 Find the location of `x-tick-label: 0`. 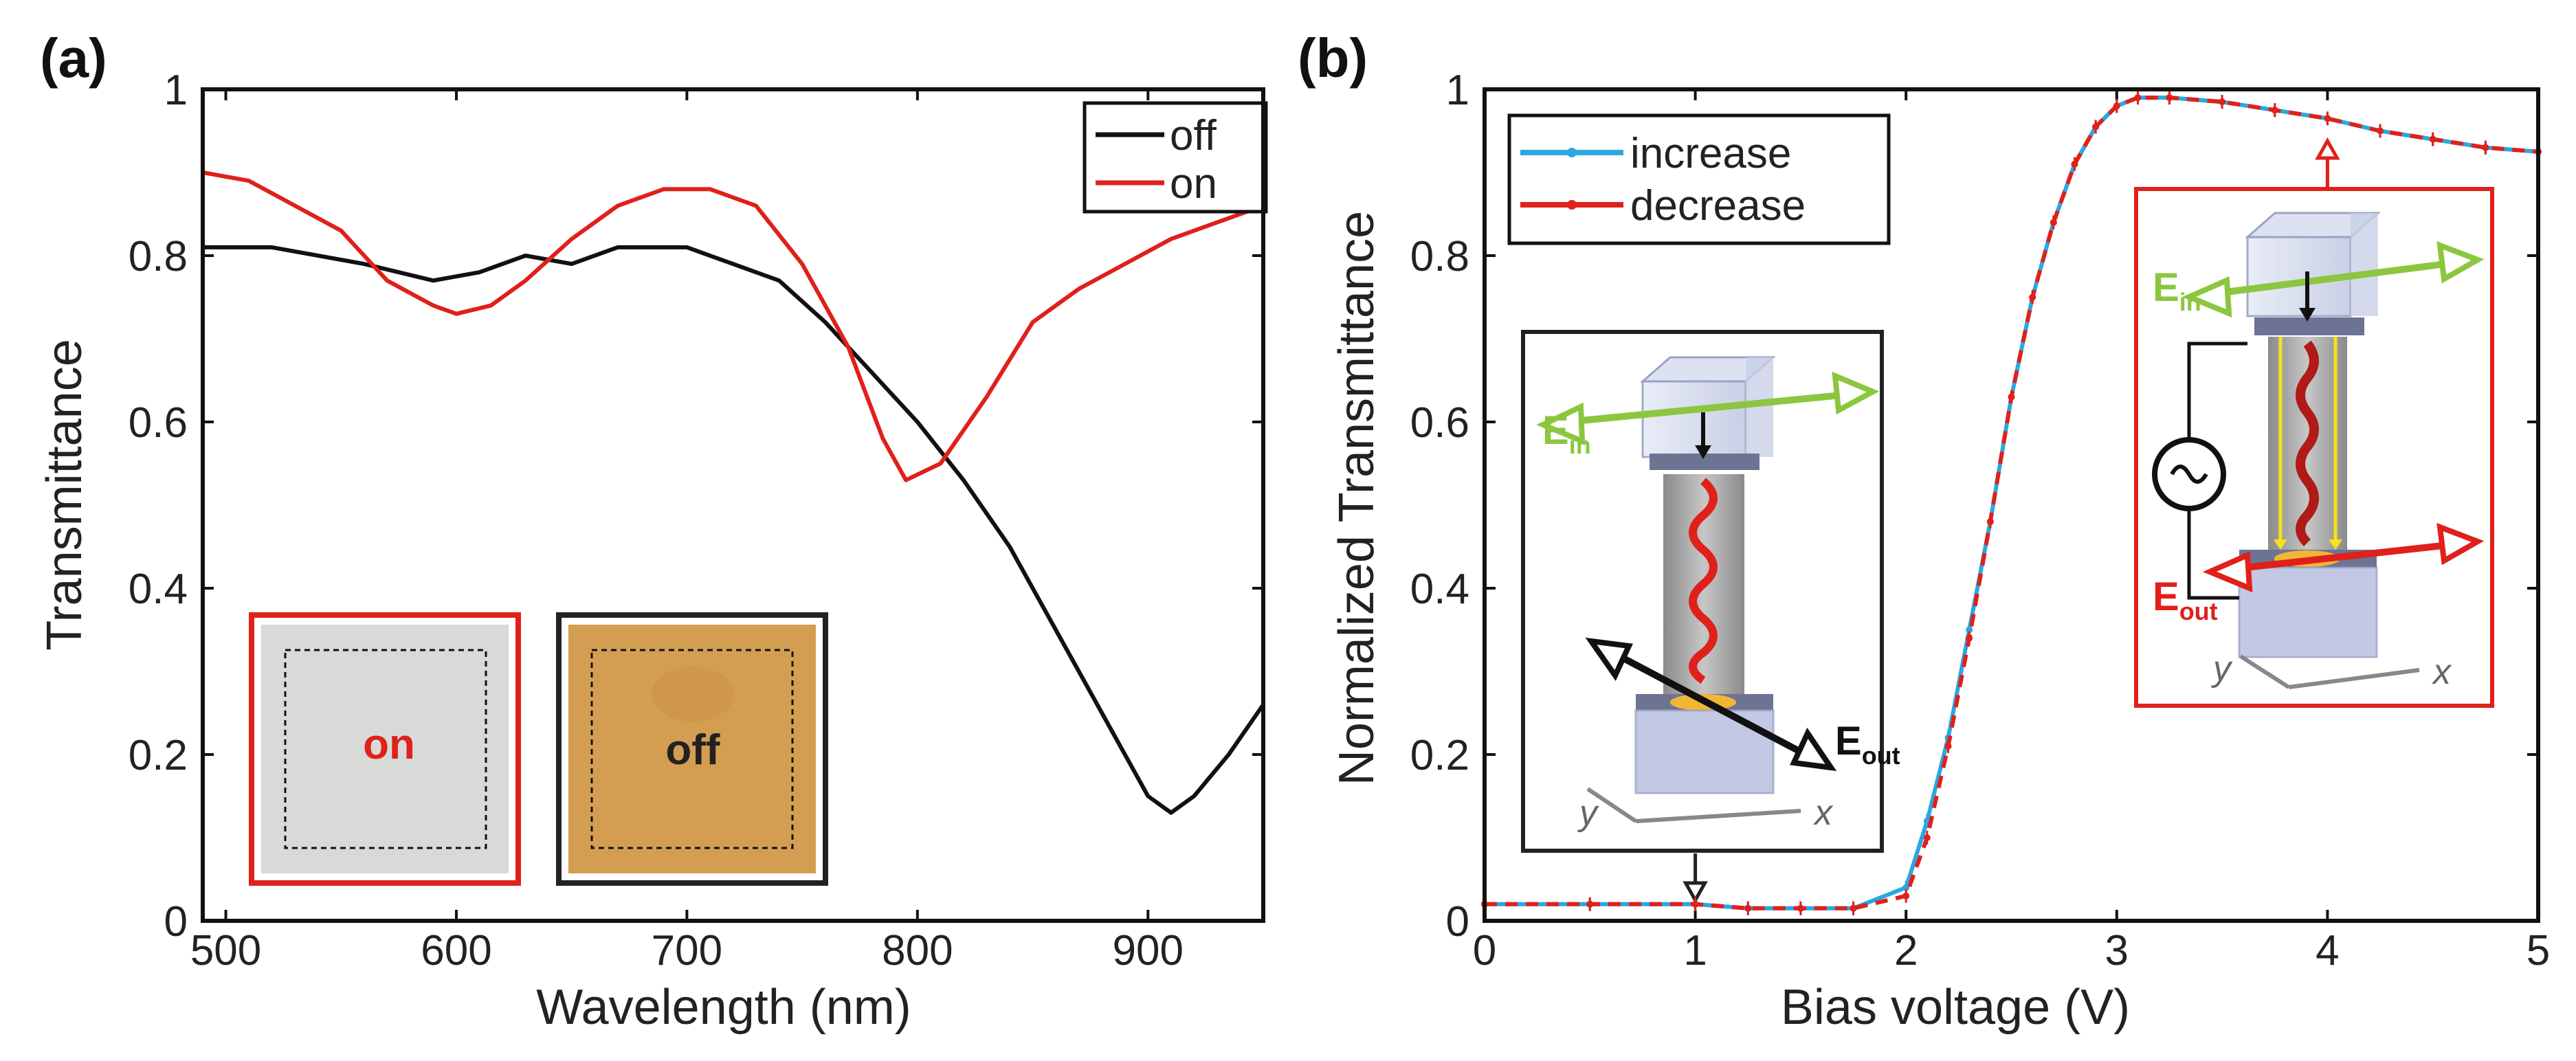

x-tick-label: 0 is located at coordinates (1484, 950).